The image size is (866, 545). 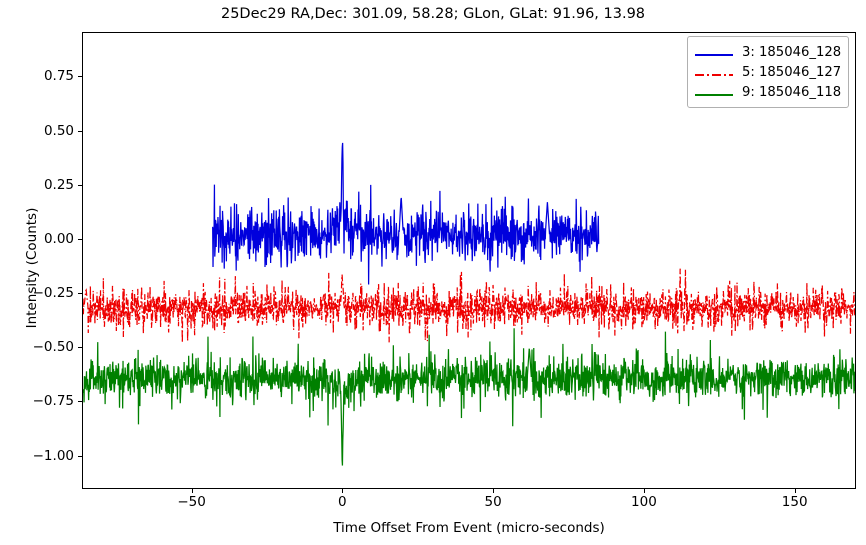 I want to click on chart-legend: 3: 185046_128 5: 185046_127 9: 185046_118, so click(x=768, y=72).